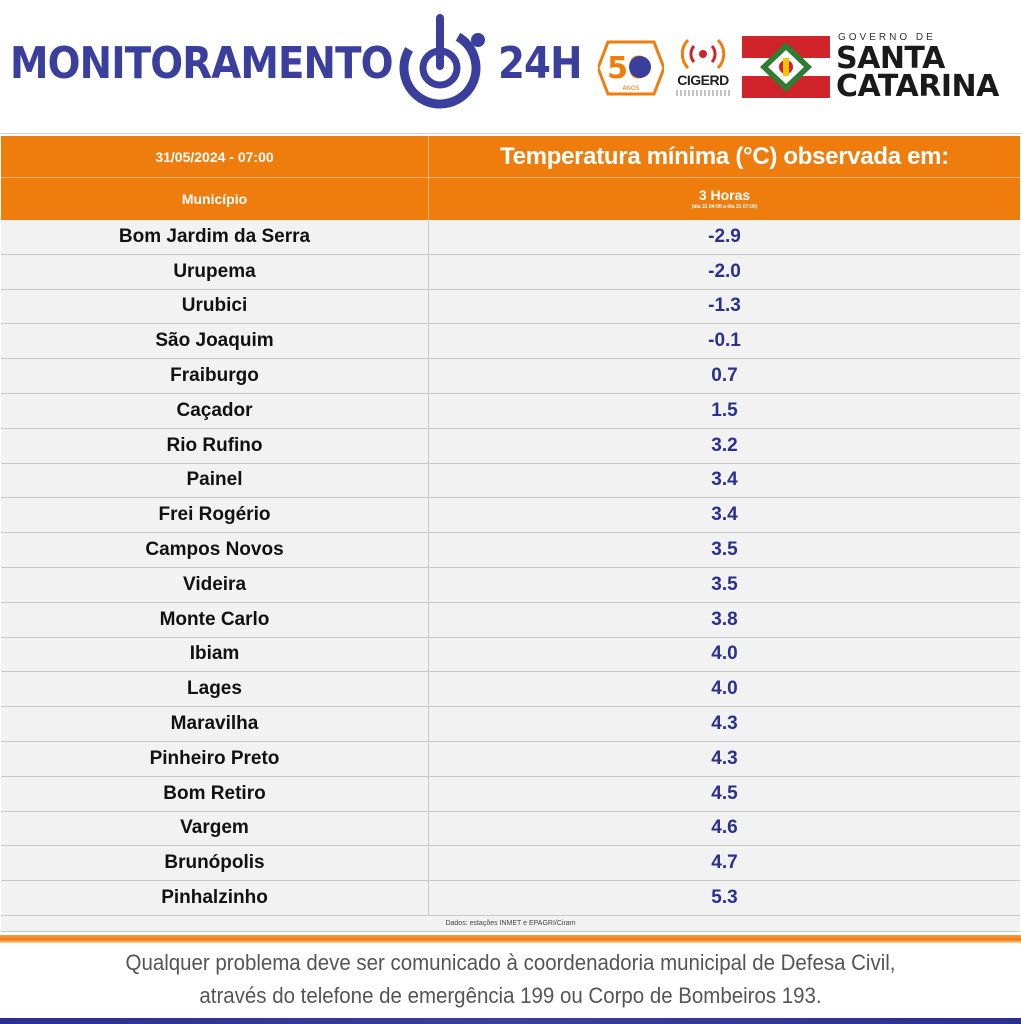 Image resolution: width=1021 pixels, height=1024 pixels. I want to click on table-row: Campos Novos 3.5, so click(510, 550).